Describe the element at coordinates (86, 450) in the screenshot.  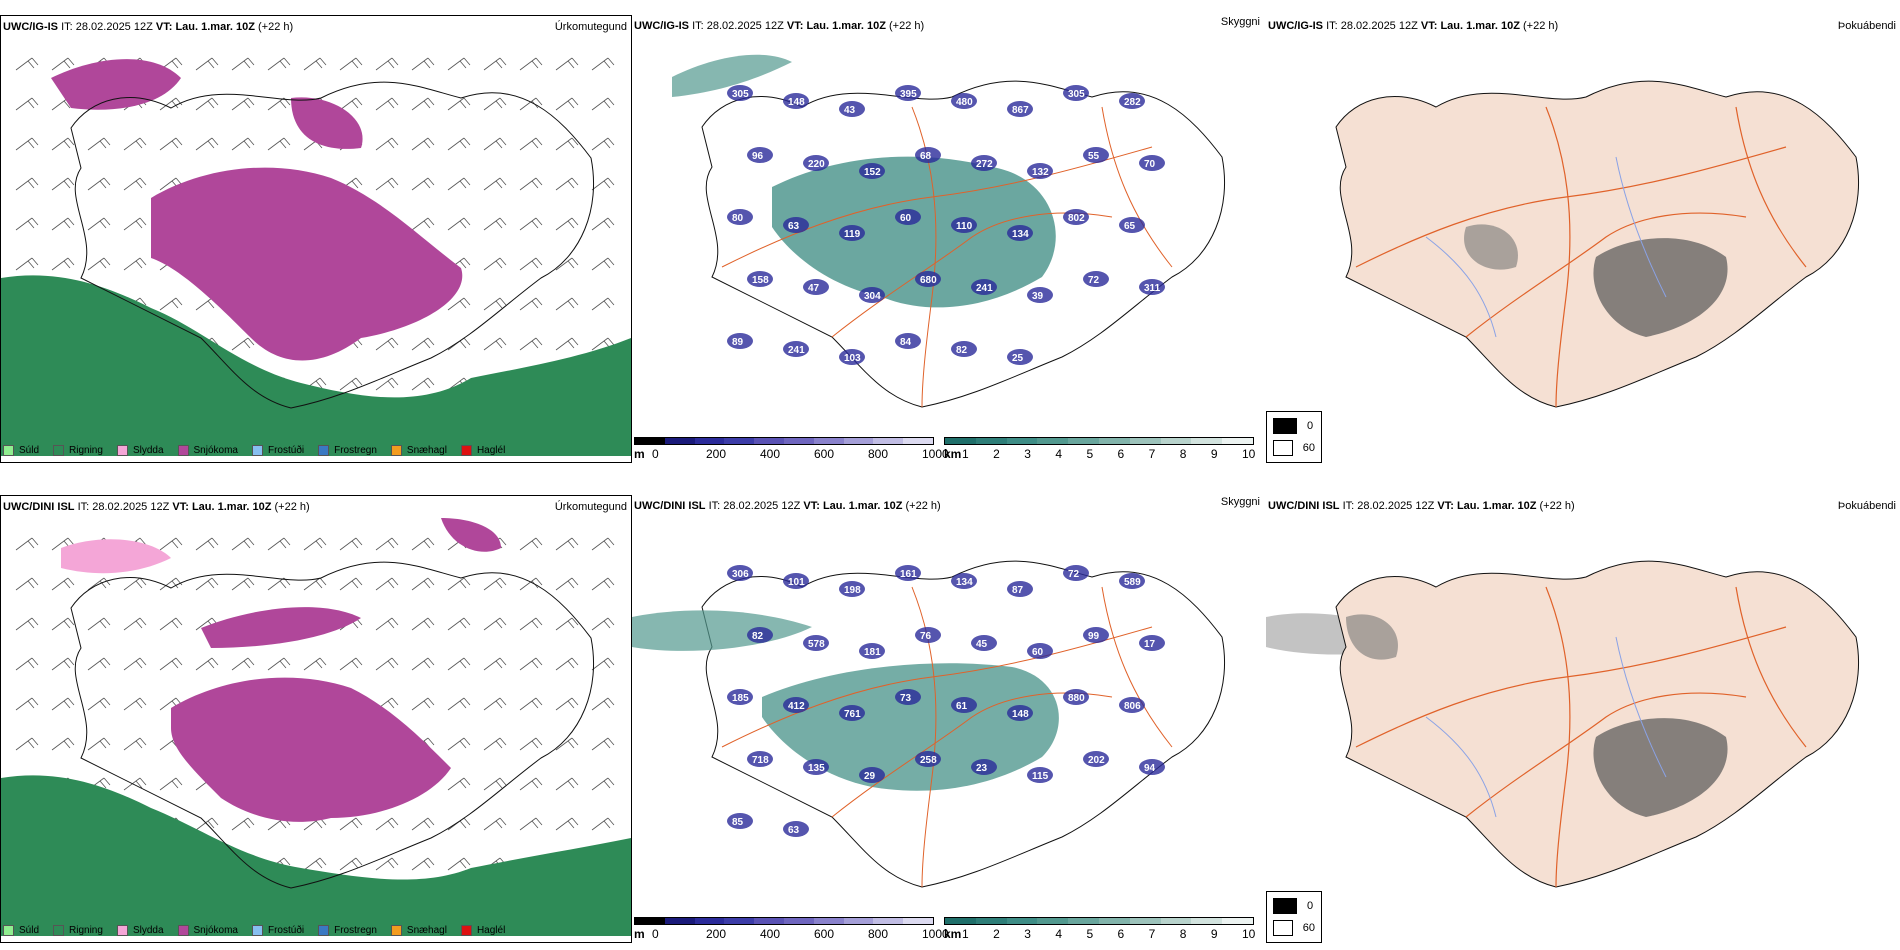
I see `legend-label: Rigning` at that location.